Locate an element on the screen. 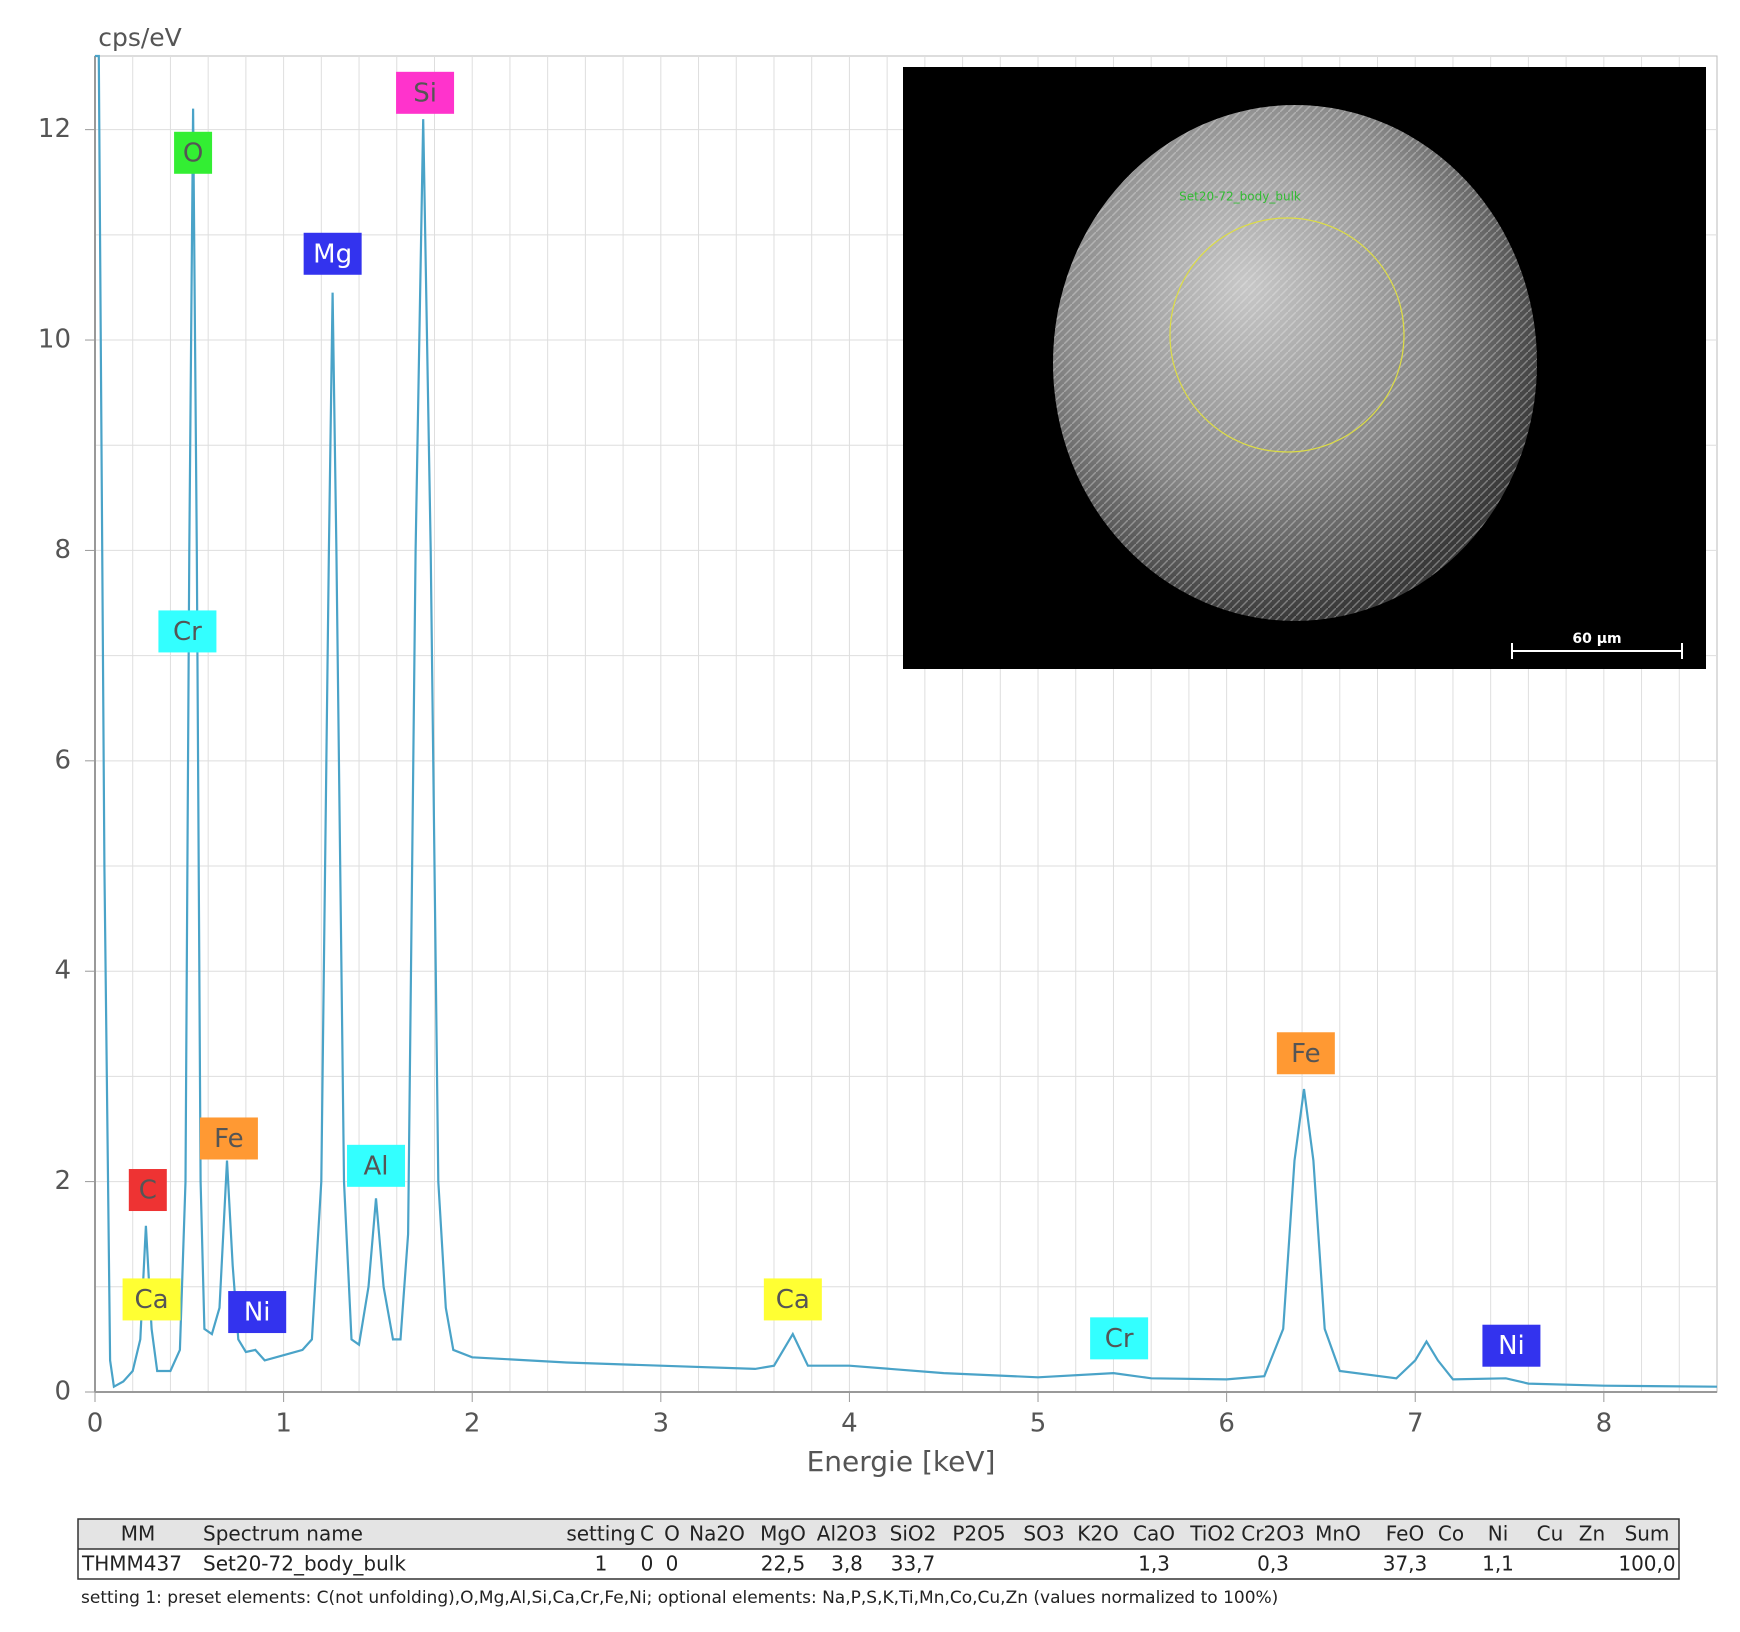 The image size is (1740, 1632). peak-label: Al is located at coordinates (376, 1166).